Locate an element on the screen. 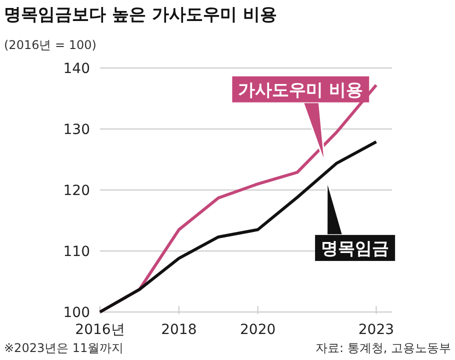  chart-title: 명목임금보다 높은 가사도우미 비용 is located at coordinates (140, 15).